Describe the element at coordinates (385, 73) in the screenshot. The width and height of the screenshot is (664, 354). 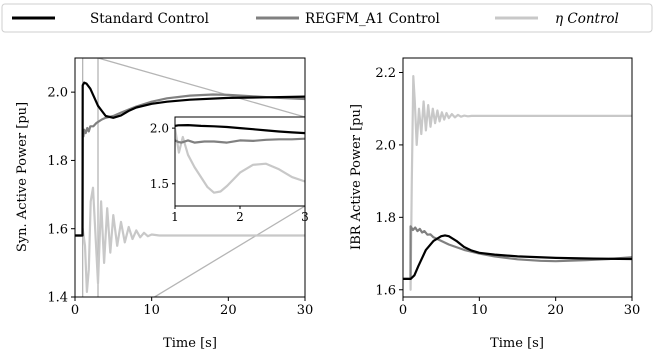
I see `y-tick-label: 2.2` at that location.